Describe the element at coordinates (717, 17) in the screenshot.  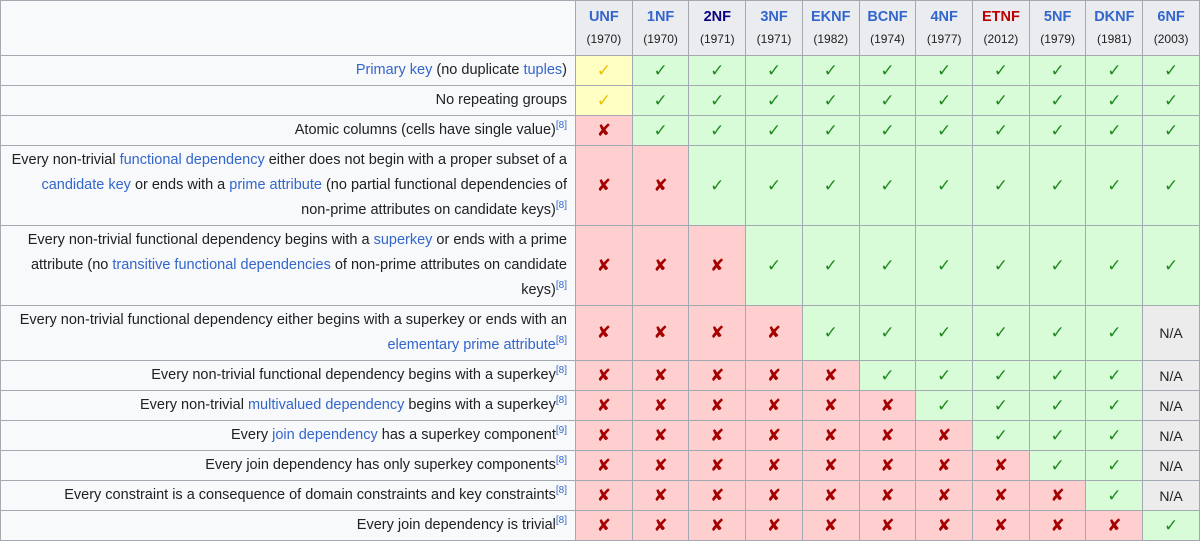
I see `column-name: 2NF` at that location.